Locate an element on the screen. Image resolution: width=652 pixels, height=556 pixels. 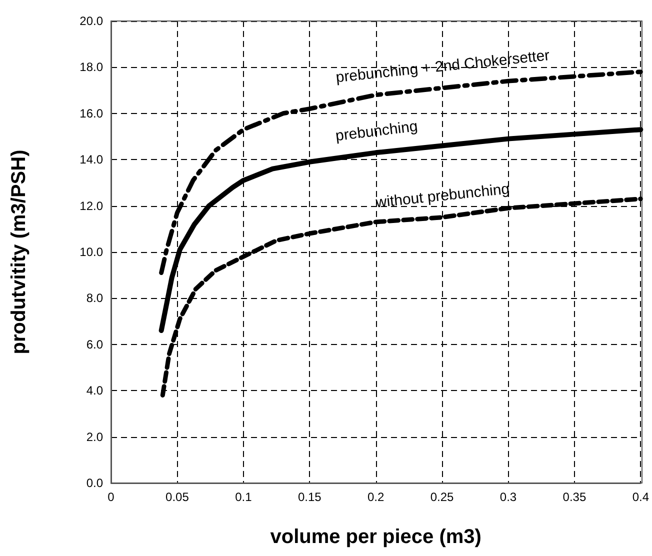
y-tick-label: 14.0 is located at coordinates (92, 159).